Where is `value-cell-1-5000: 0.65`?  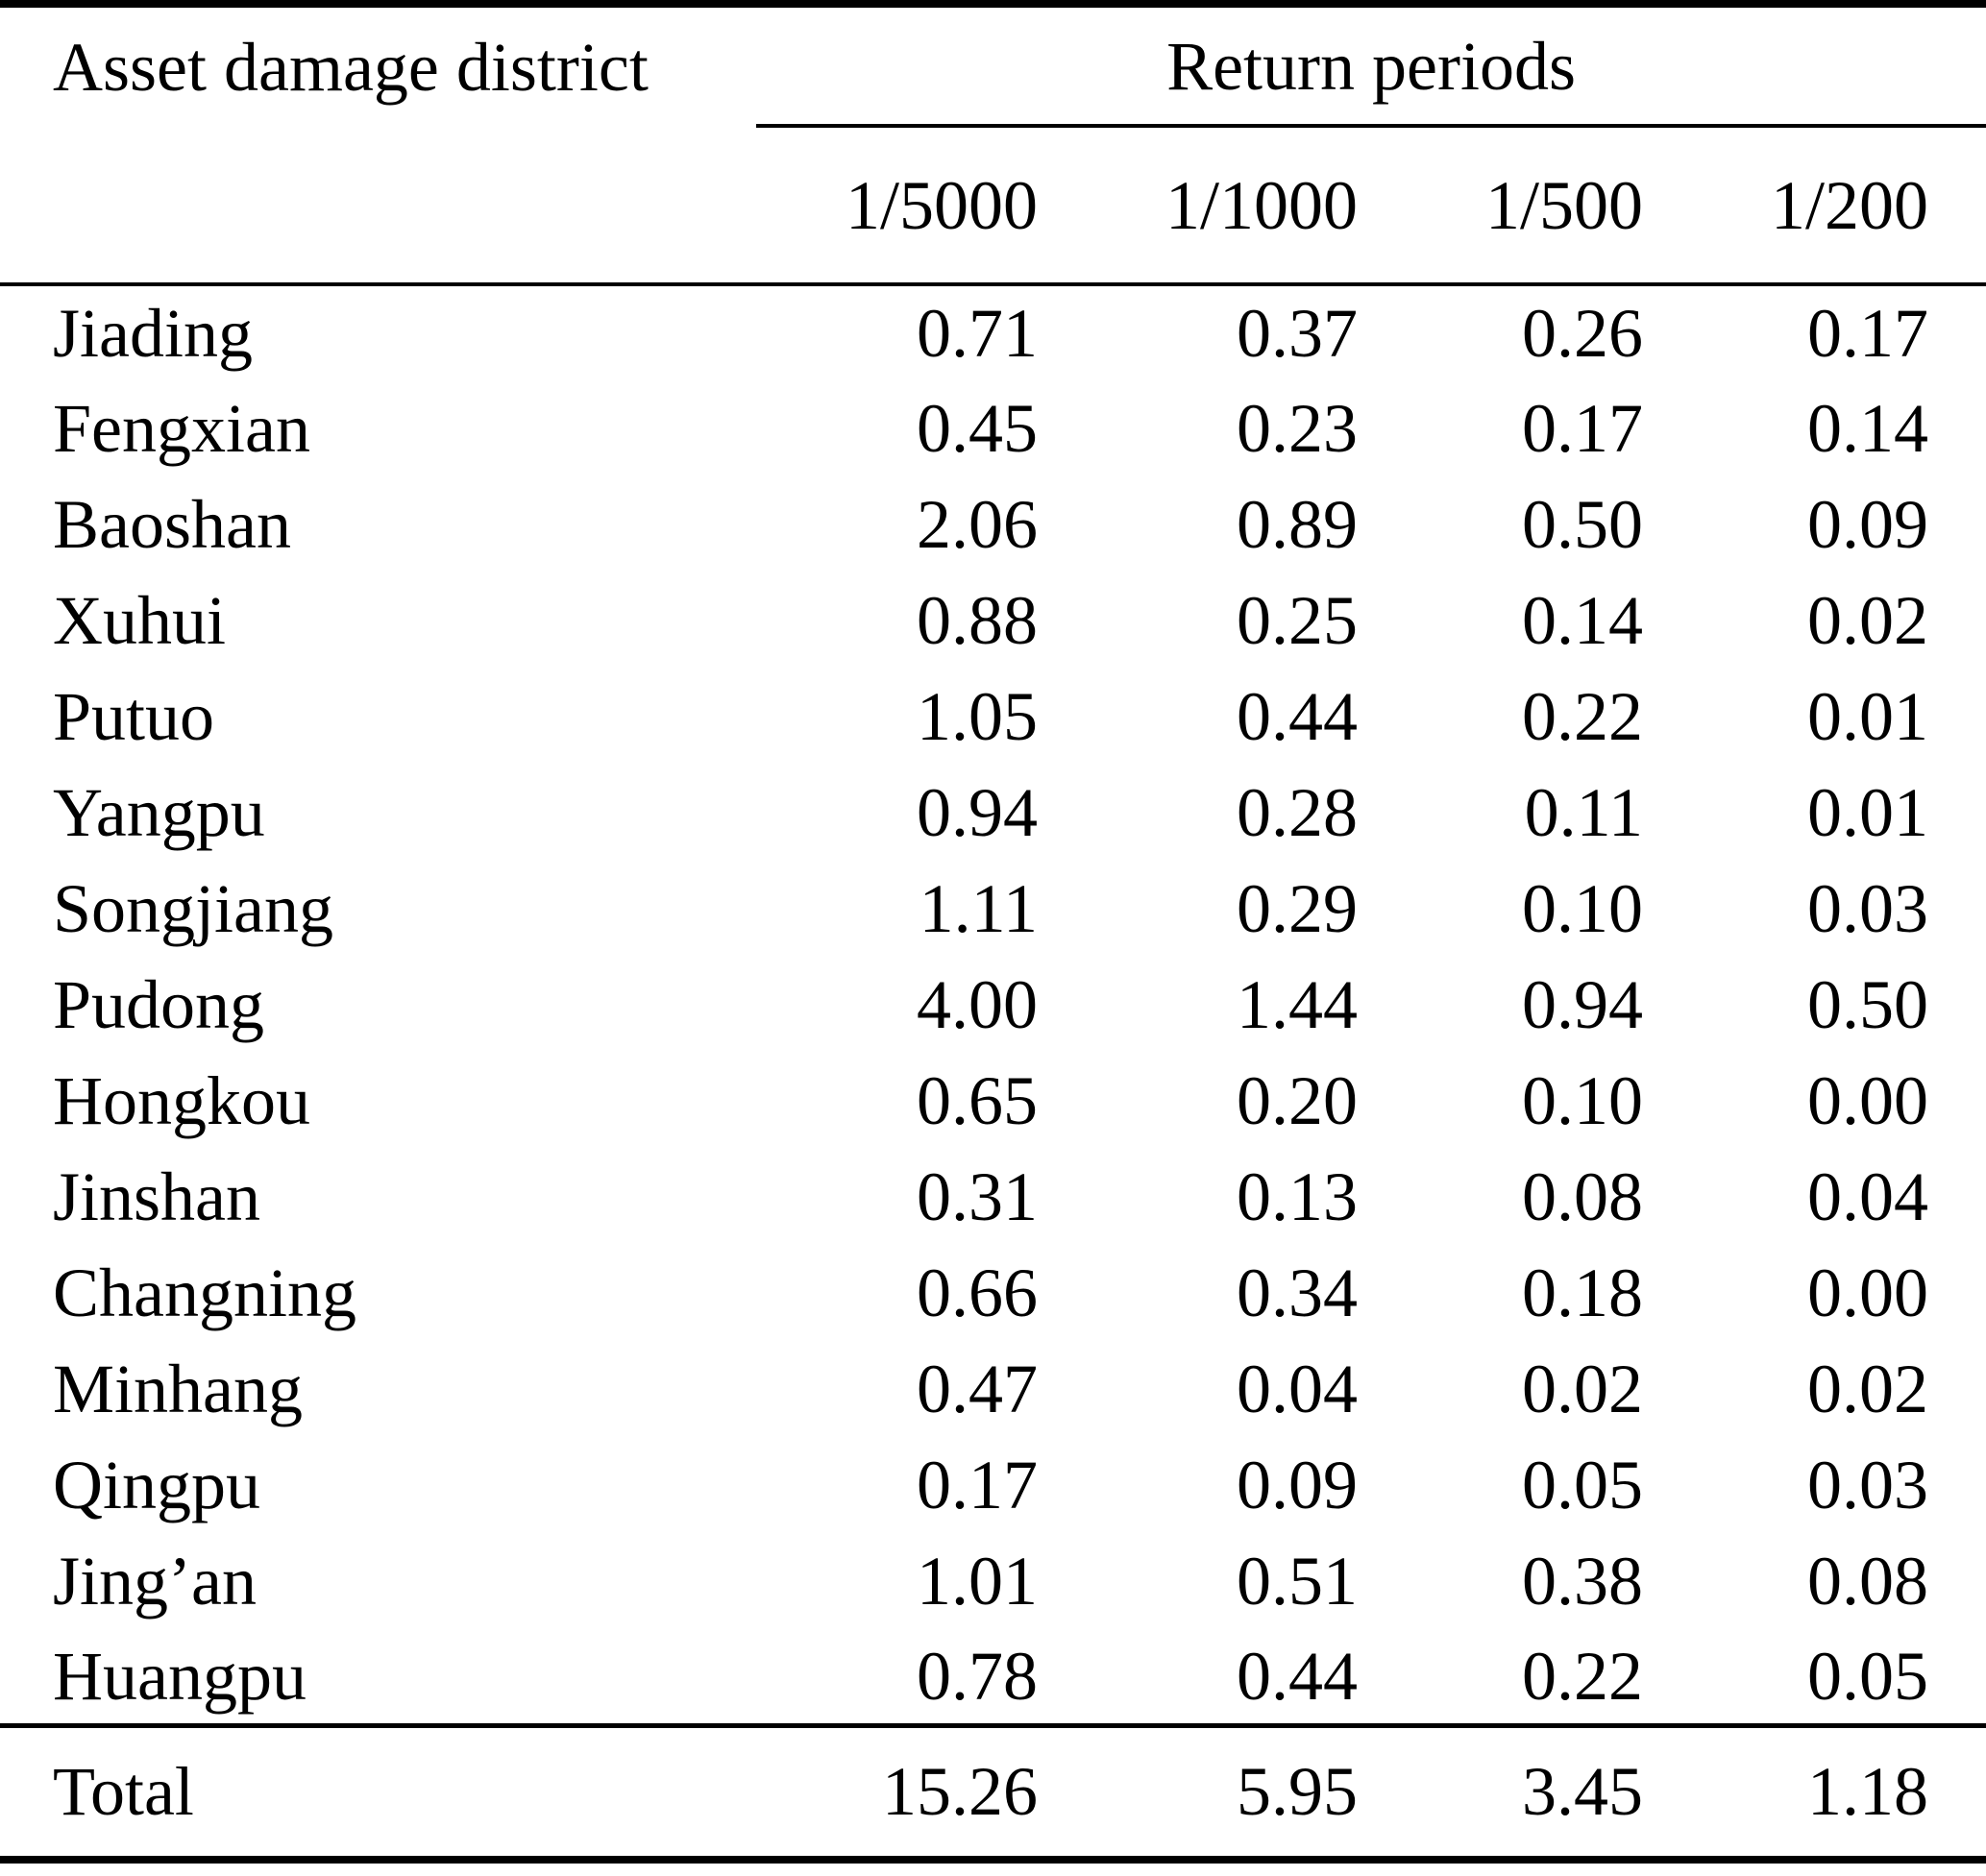 value-cell-1-5000: 0.65 is located at coordinates (978, 1100).